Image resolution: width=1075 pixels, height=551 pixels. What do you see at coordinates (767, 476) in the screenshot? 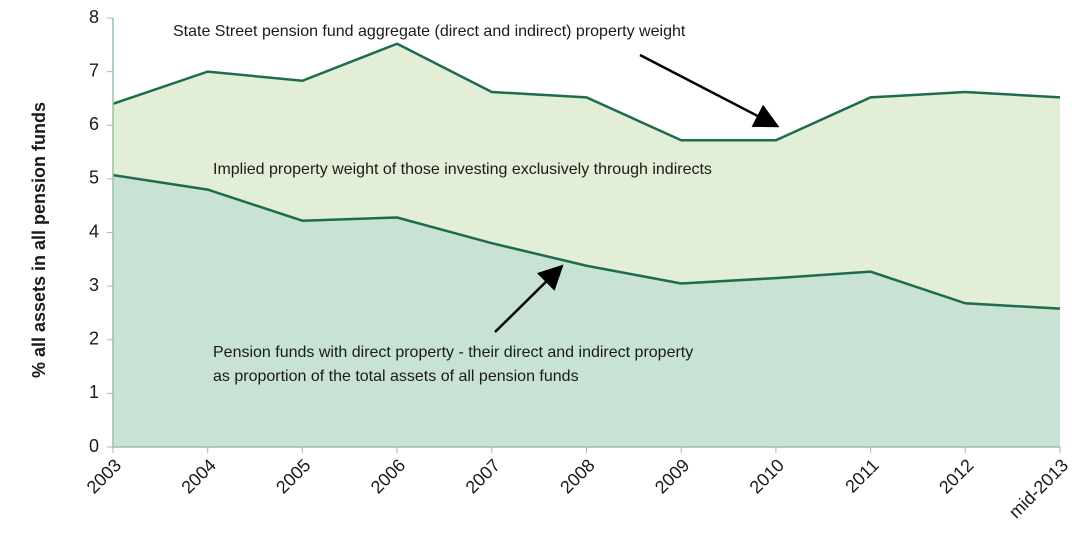
I see `x-tick-label: 2010` at bounding box center [767, 476].